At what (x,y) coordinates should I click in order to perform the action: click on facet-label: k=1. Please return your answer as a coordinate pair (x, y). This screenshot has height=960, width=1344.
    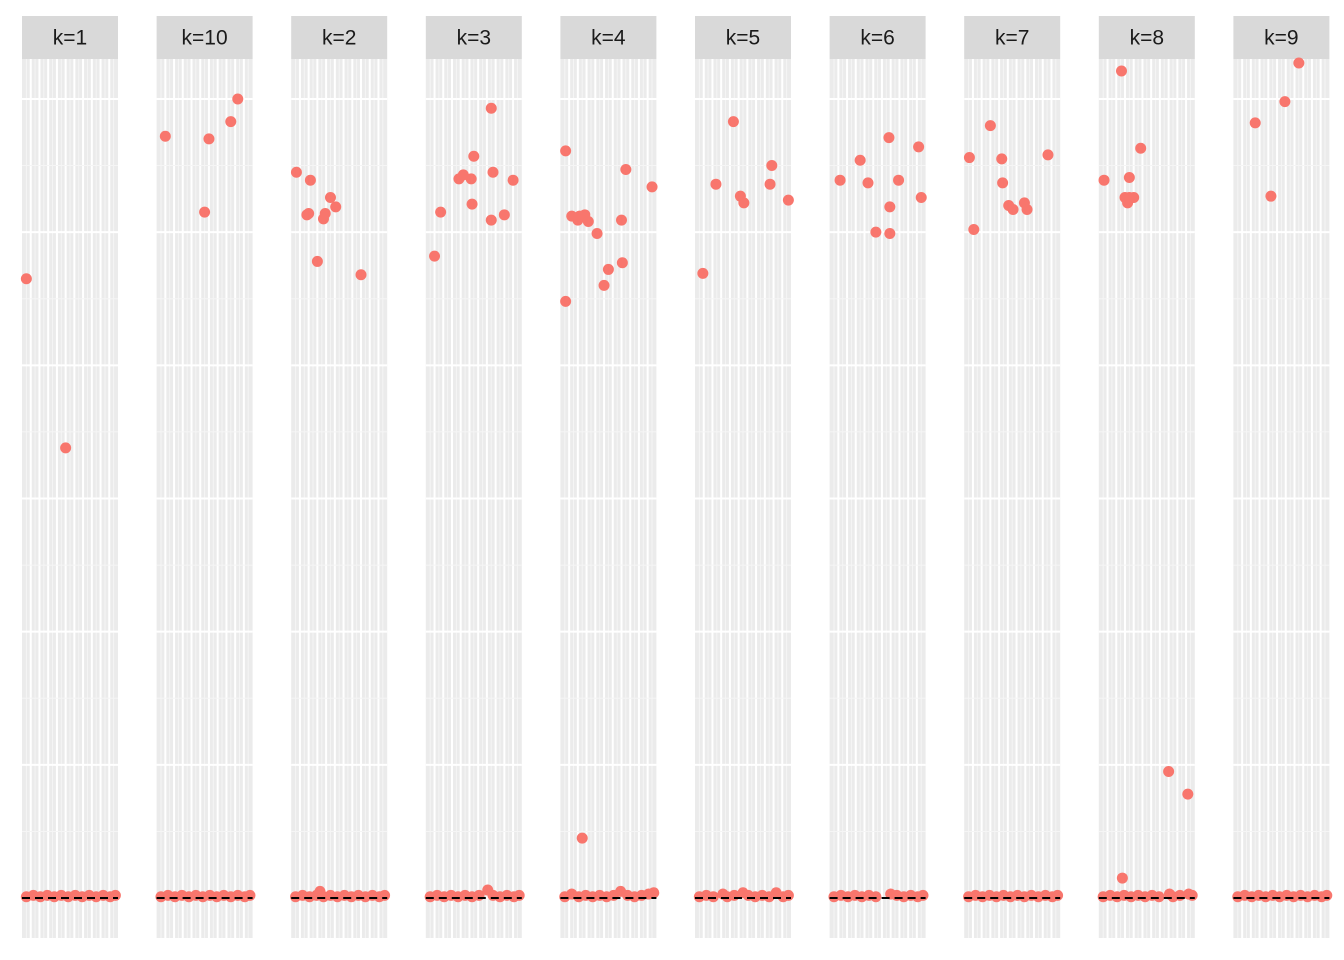
    Looking at the image, I should click on (70, 38).